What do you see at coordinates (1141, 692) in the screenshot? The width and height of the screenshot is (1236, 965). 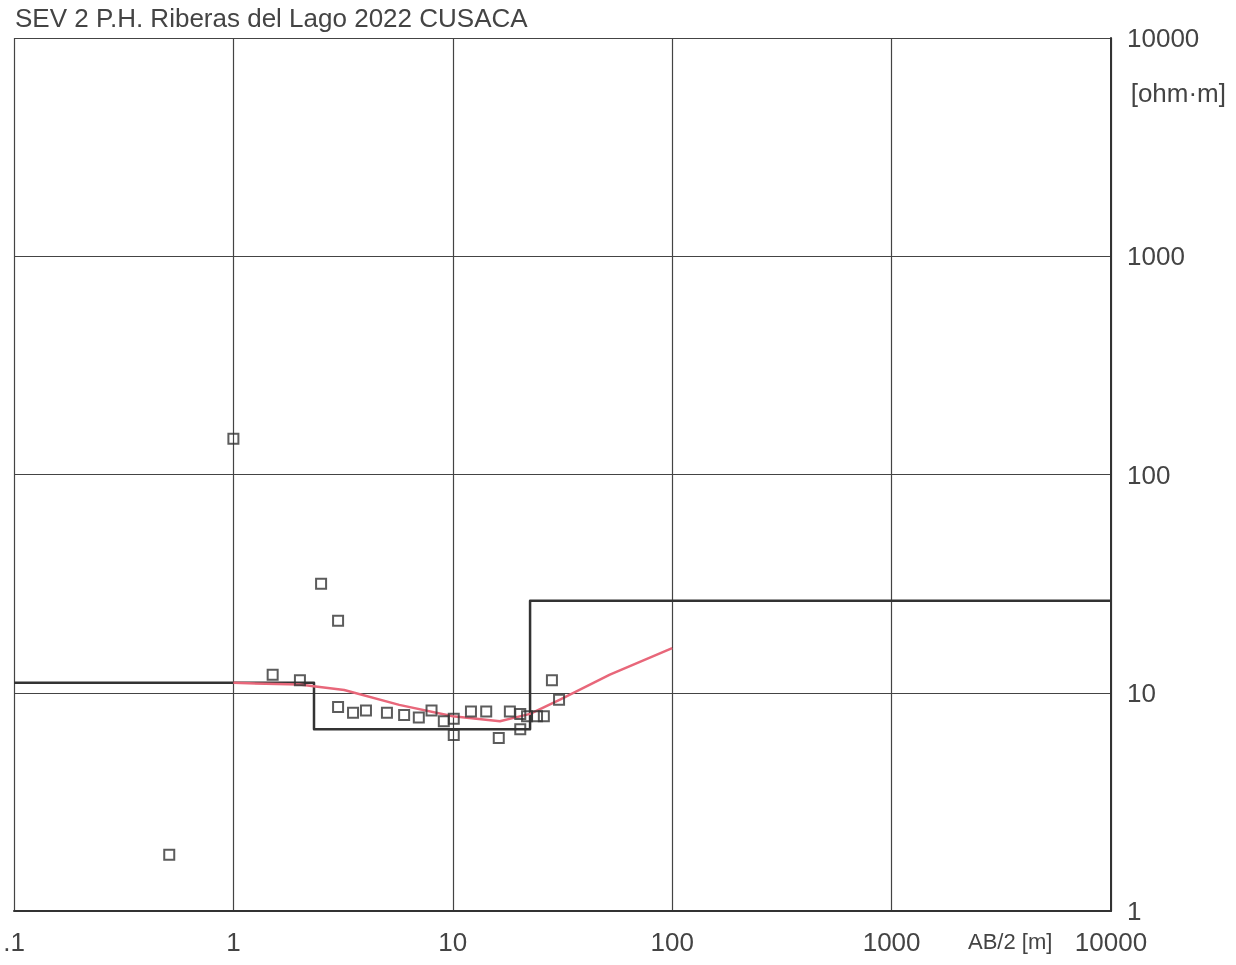 I see `y-tick-label: 10` at bounding box center [1141, 692].